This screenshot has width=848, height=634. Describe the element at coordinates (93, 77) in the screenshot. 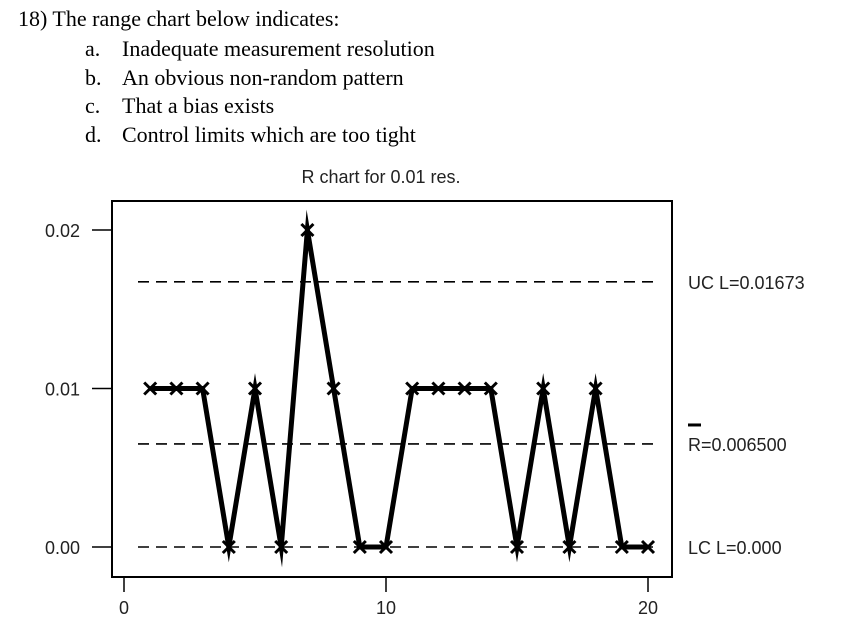

I see `option-letter: b.` at that location.